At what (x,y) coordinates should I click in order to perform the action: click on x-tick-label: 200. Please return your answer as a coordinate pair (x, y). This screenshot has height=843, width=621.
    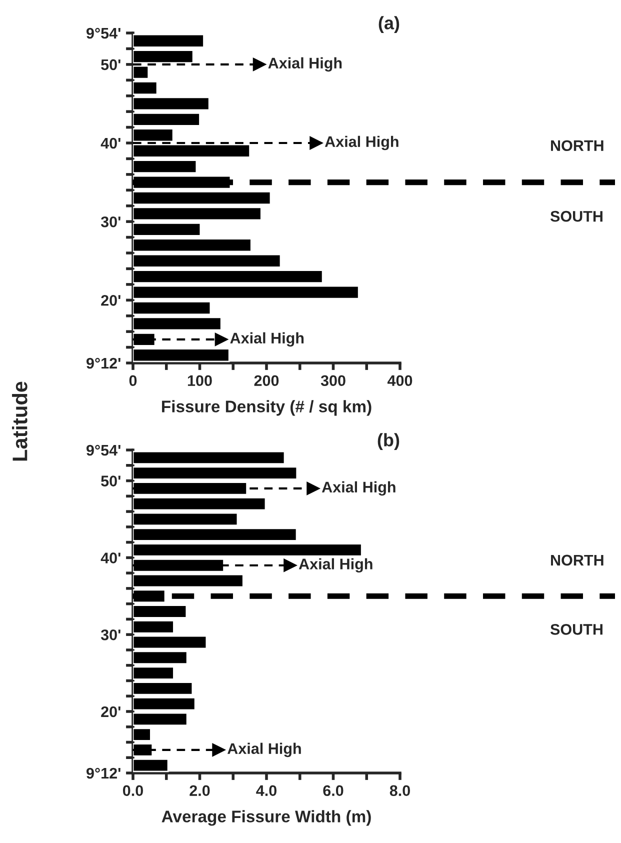
    Looking at the image, I should click on (266, 380).